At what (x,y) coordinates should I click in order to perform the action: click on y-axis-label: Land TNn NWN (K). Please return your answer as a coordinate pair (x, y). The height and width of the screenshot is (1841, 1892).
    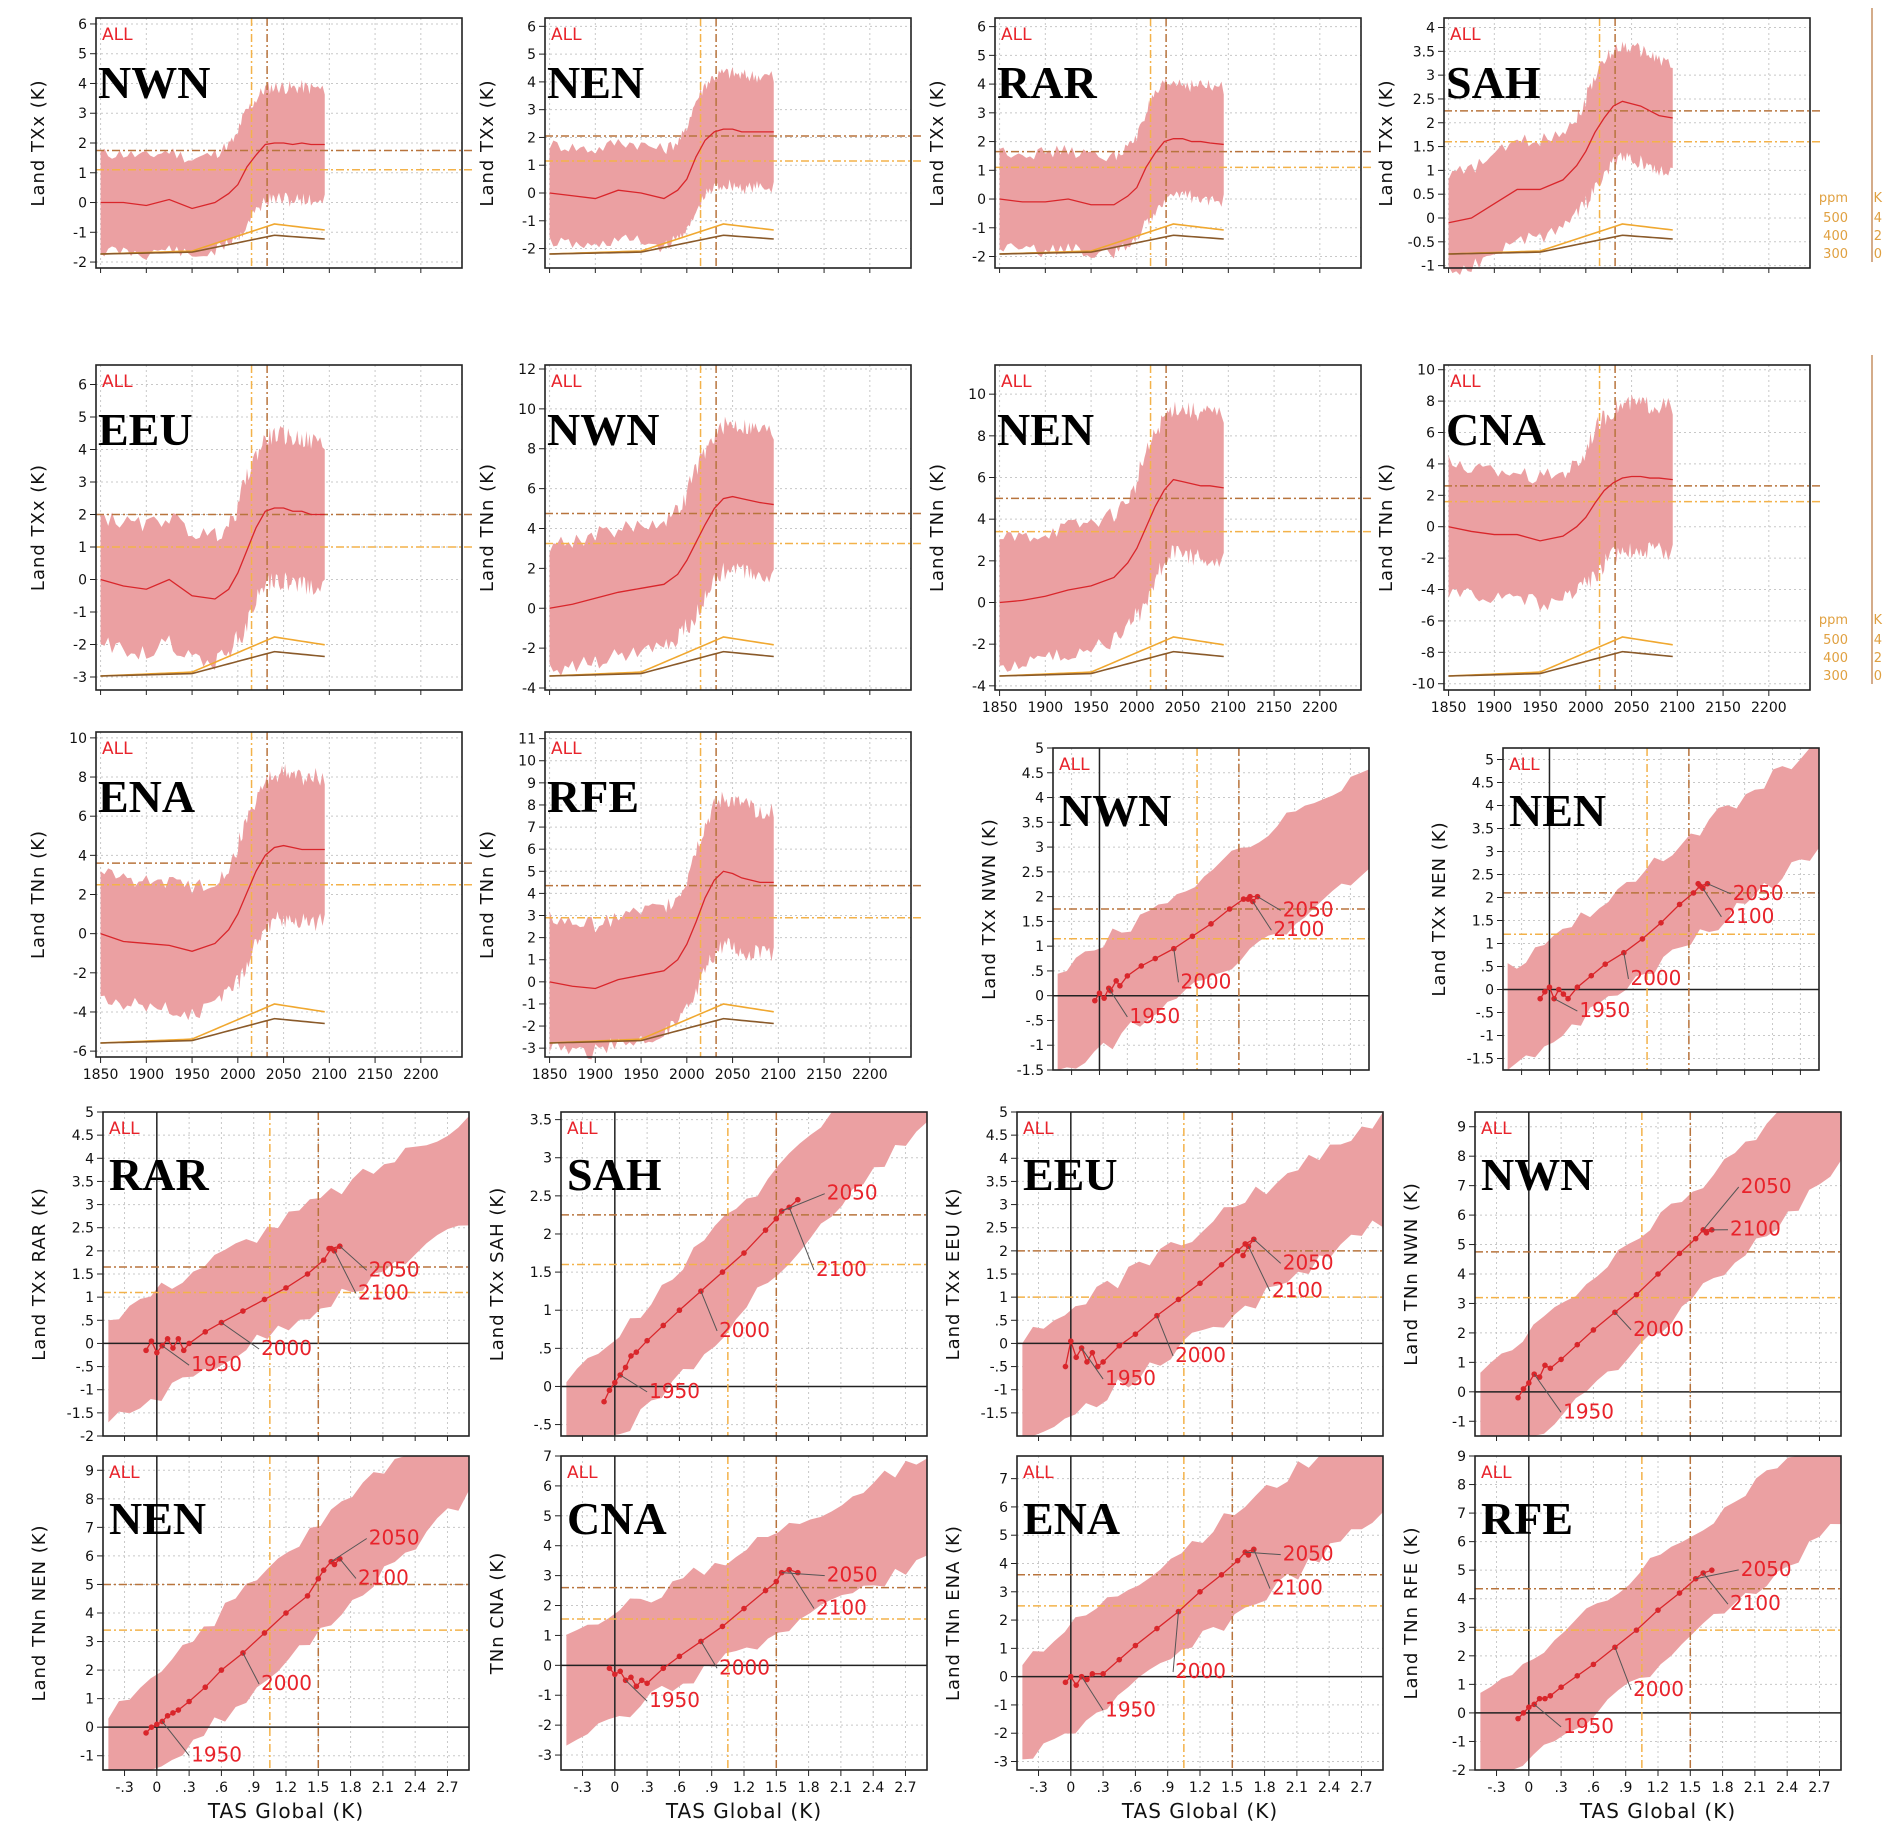
    Looking at the image, I should click on (1411, 1274).